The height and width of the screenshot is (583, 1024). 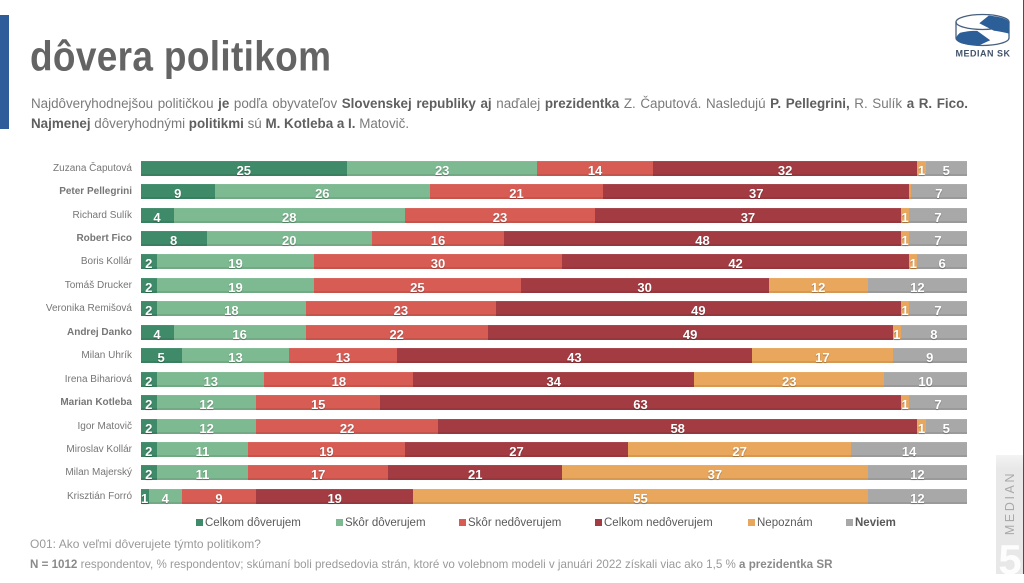 I want to click on svg-text: MEDIAN SK, so click(x=982, y=54).